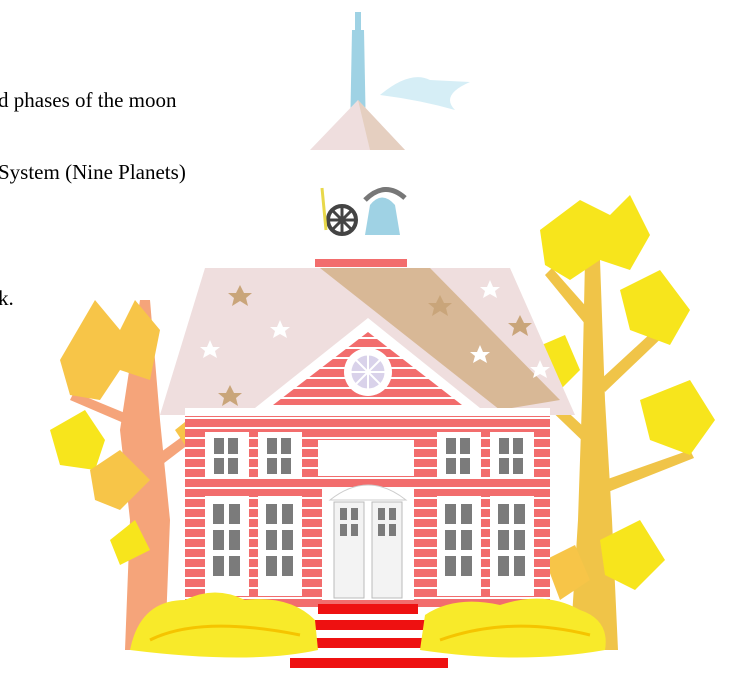 The width and height of the screenshot is (735, 686). What do you see at coordinates (93, 172) in the screenshot?
I see `text-line-solar-system: System (Nine Planets)` at bounding box center [93, 172].